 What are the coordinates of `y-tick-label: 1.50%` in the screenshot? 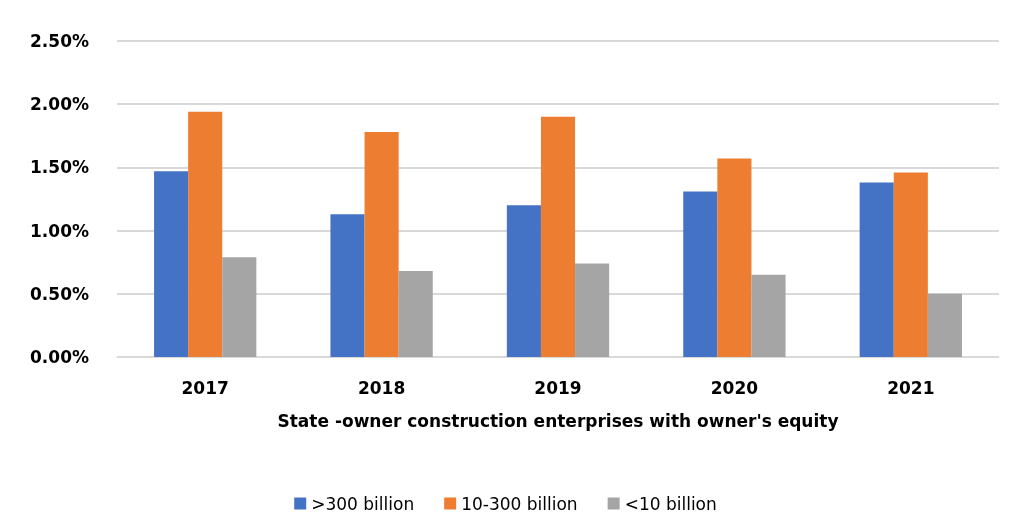 It's located at (59, 167).